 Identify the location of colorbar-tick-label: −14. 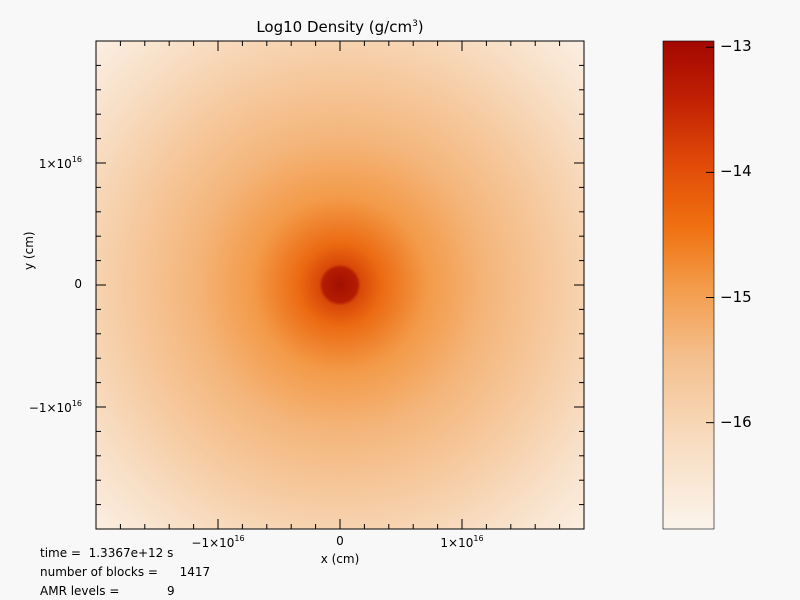
(736, 171).